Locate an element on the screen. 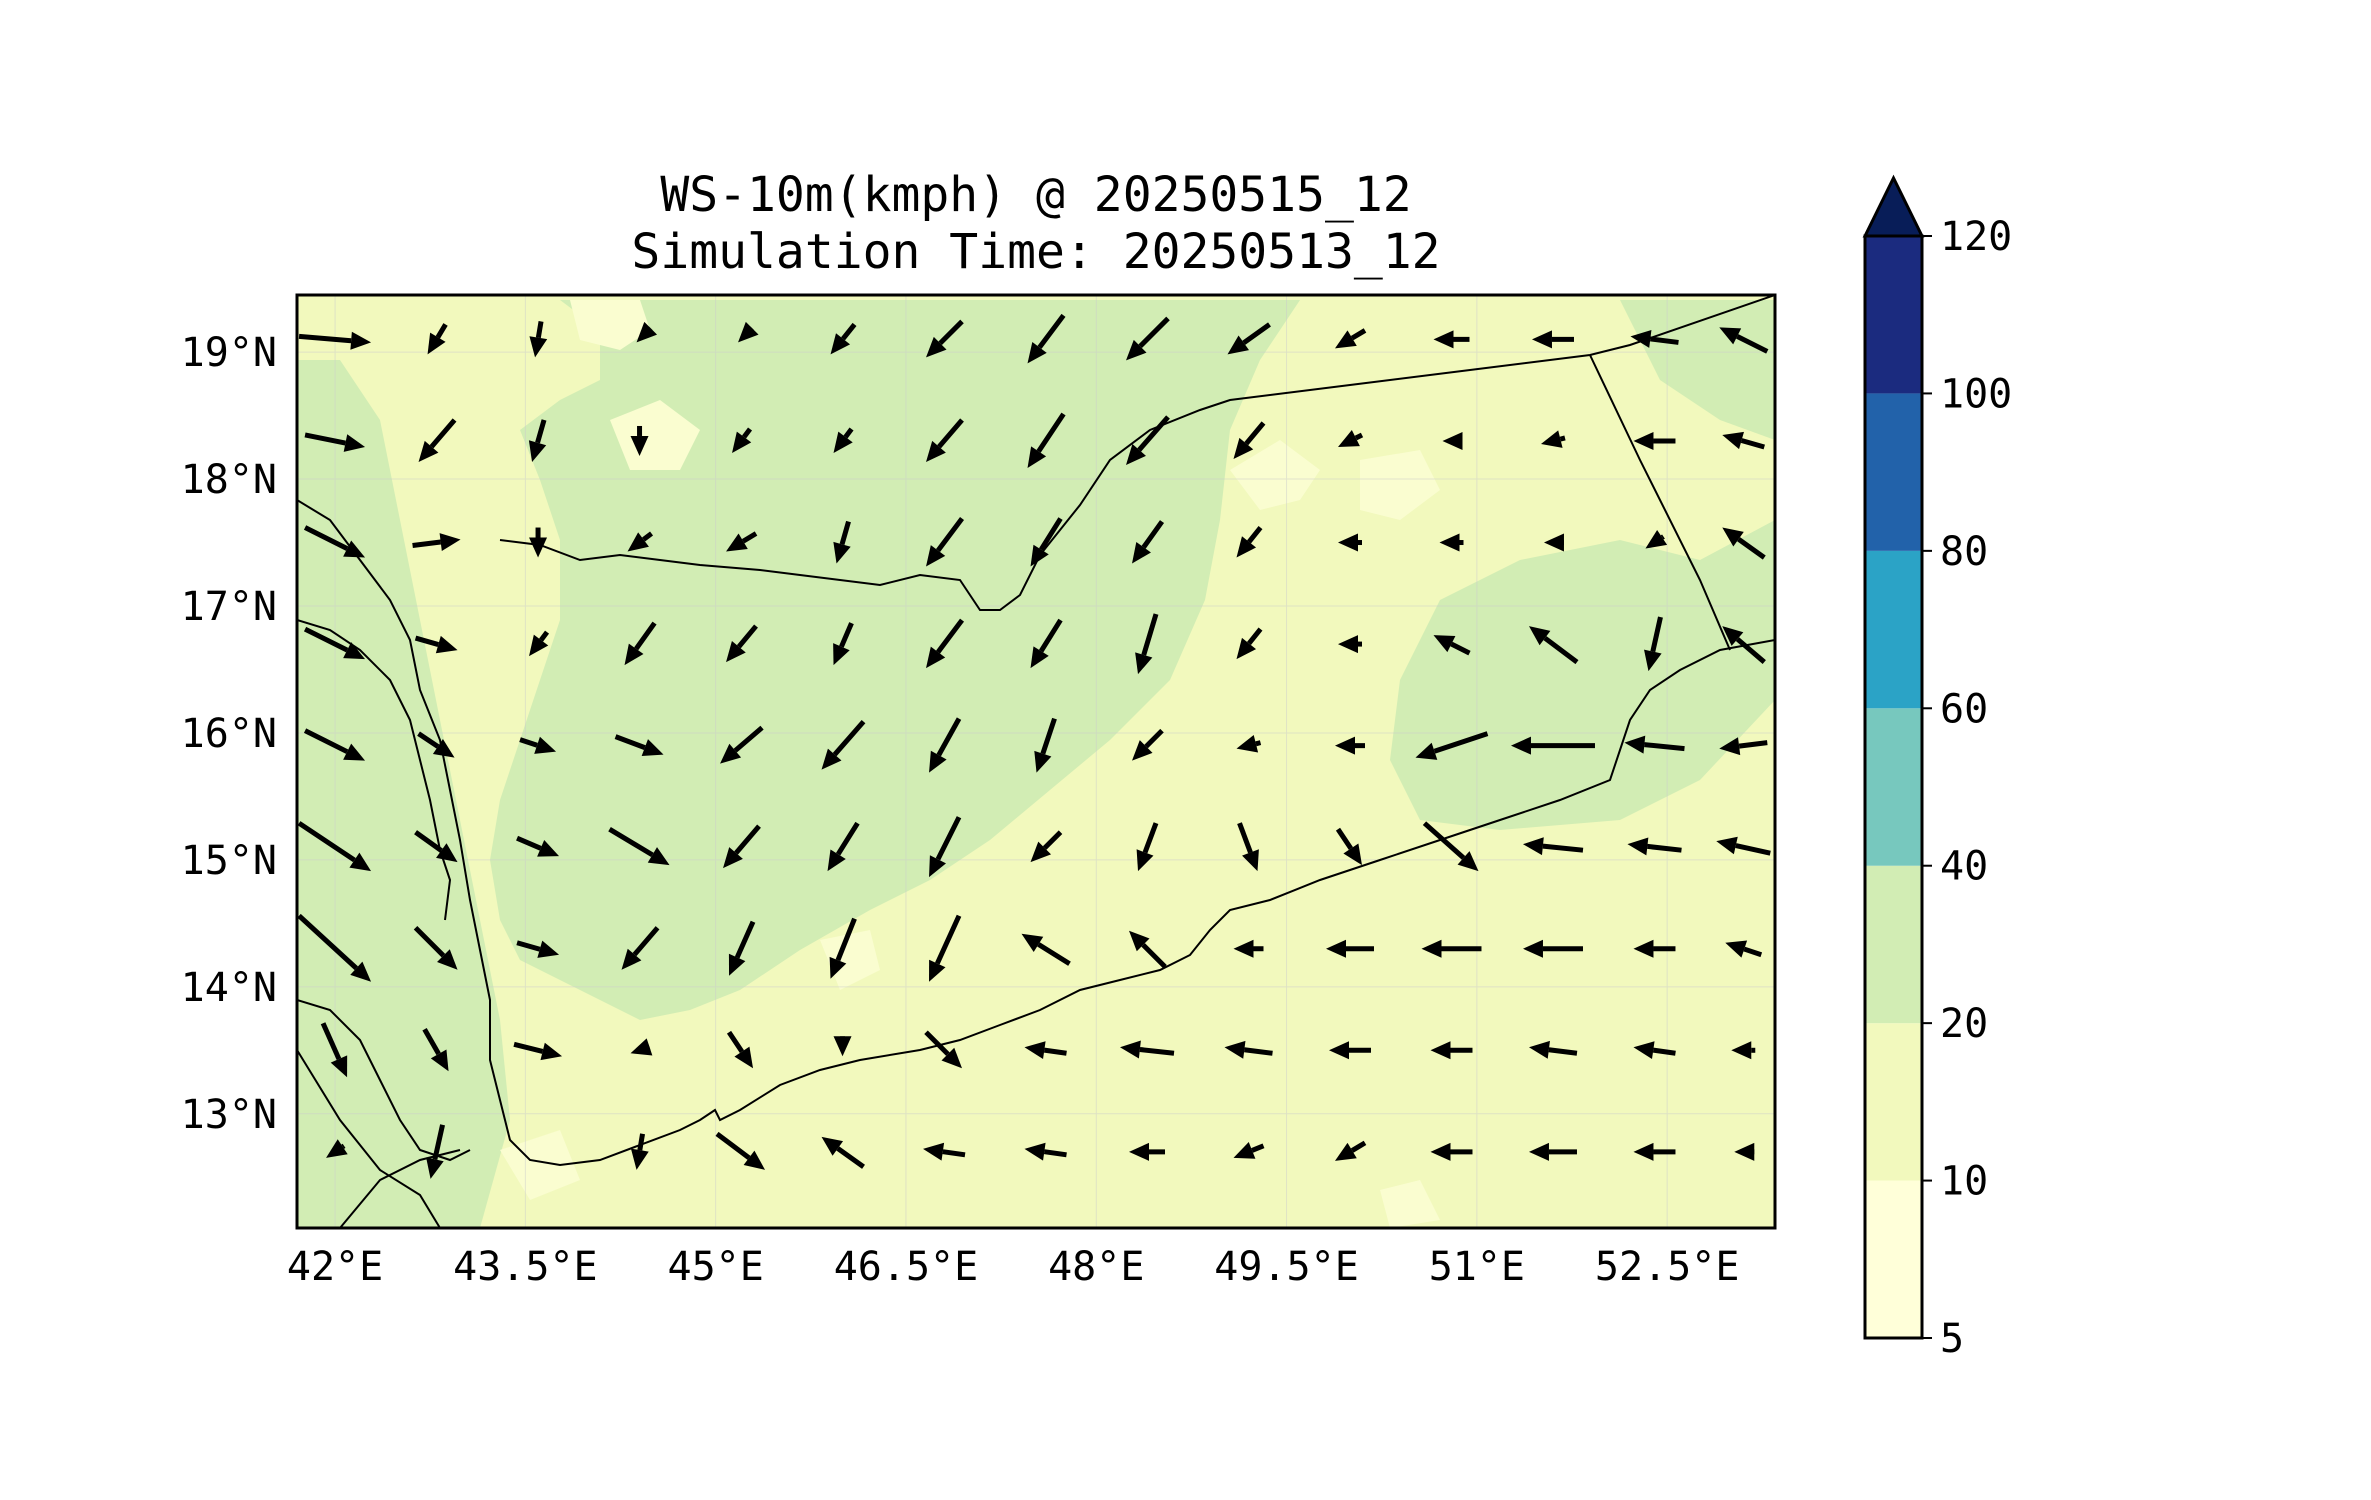 This screenshot has width=2371, height=1500. figure-title-line1: WS-10m(kmph) @ 20250515_12 is located at coordinates (1035, 195).